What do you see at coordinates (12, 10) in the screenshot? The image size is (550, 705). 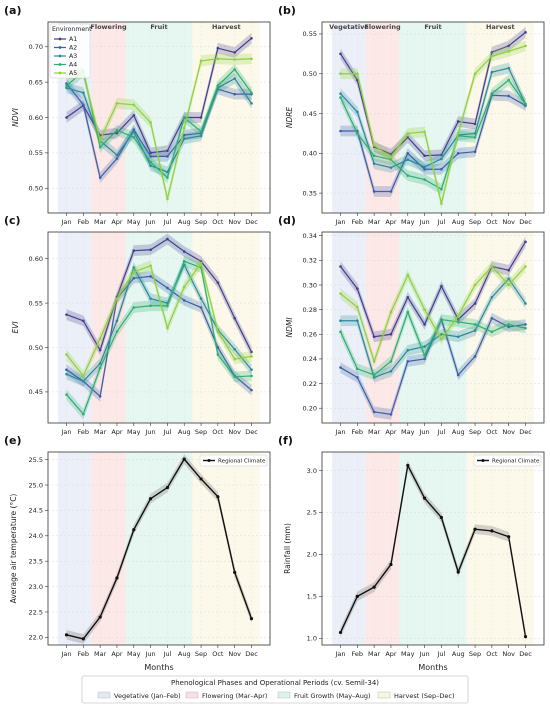 I see `panel-label: (a)` at bounding box center [12, 10].